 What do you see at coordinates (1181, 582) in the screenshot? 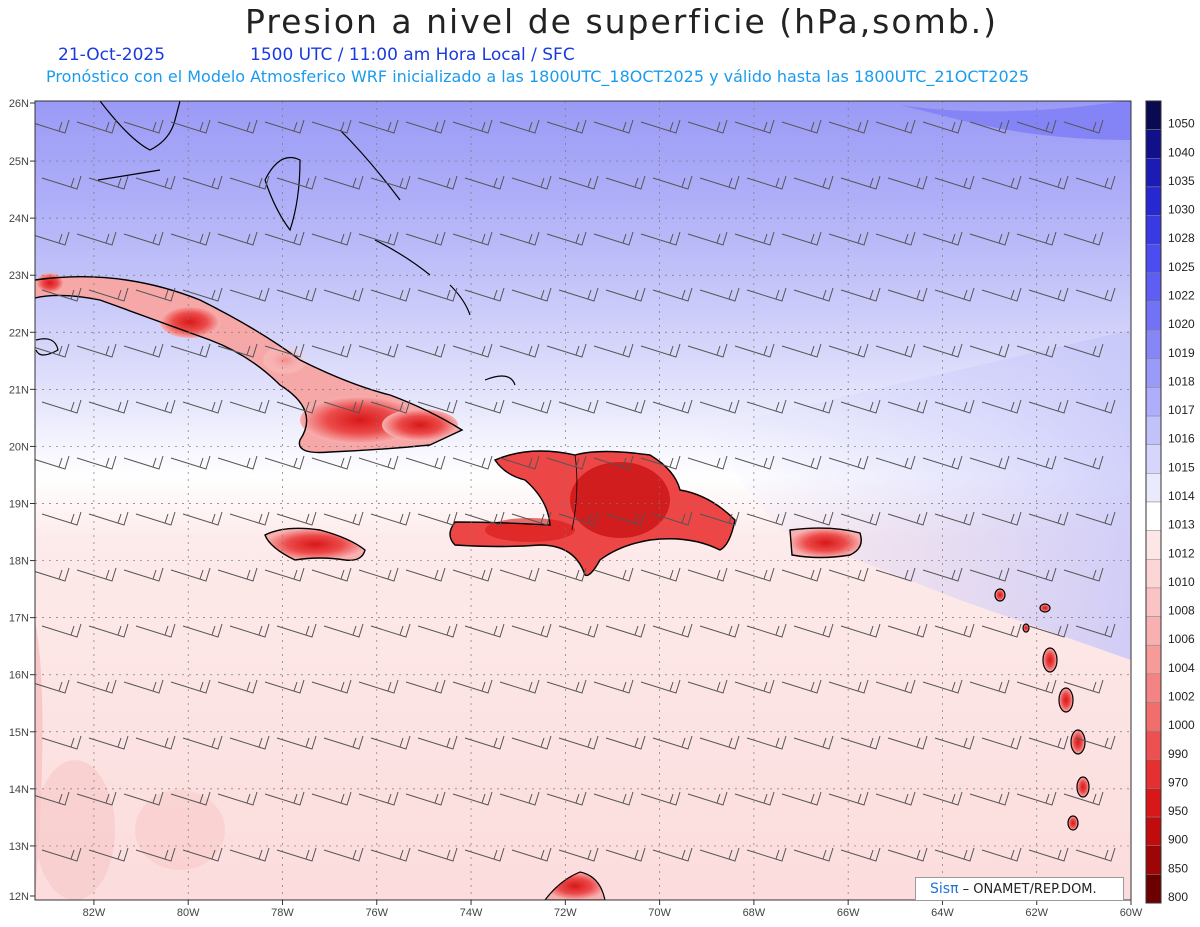
I see `legend-label: 1010` at bounding box center [1181, 582].